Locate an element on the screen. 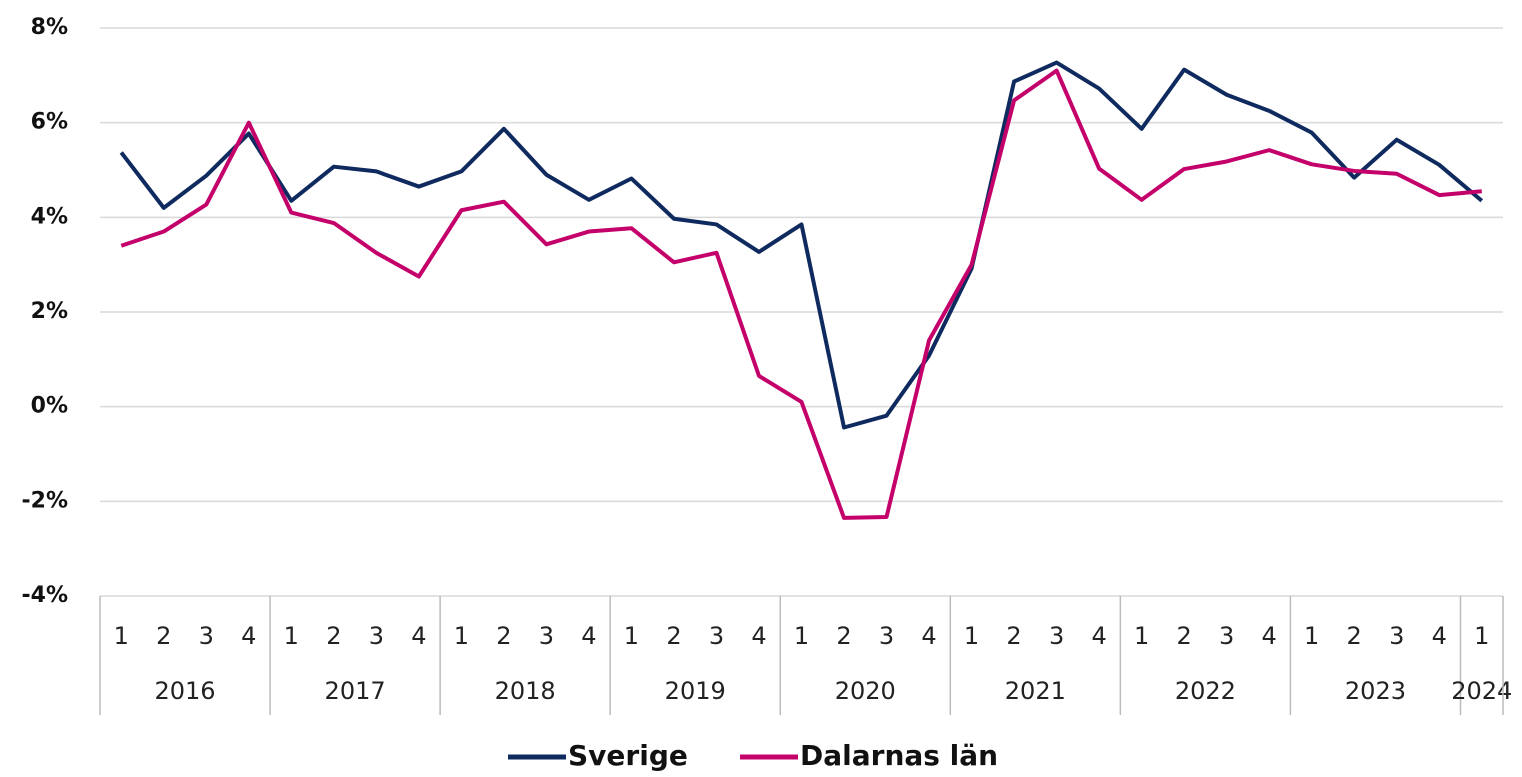  legend-label: Sverige is located at coordinates (628, 755).